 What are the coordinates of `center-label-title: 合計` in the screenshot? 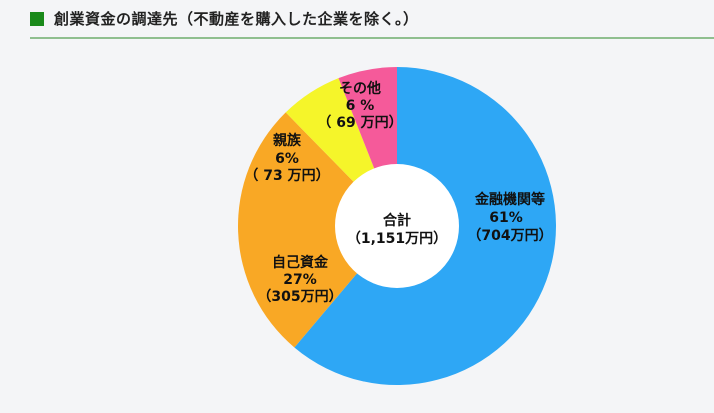 It's located at (397, 220).